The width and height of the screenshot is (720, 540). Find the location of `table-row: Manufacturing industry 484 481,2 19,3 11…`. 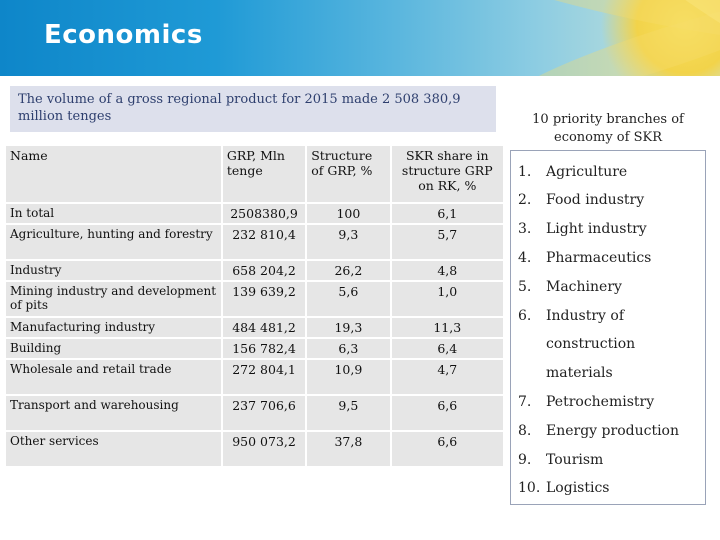

table-row: Manufacturing industry 484 481,2 19,3 11… is located at coordinates (254, 327).